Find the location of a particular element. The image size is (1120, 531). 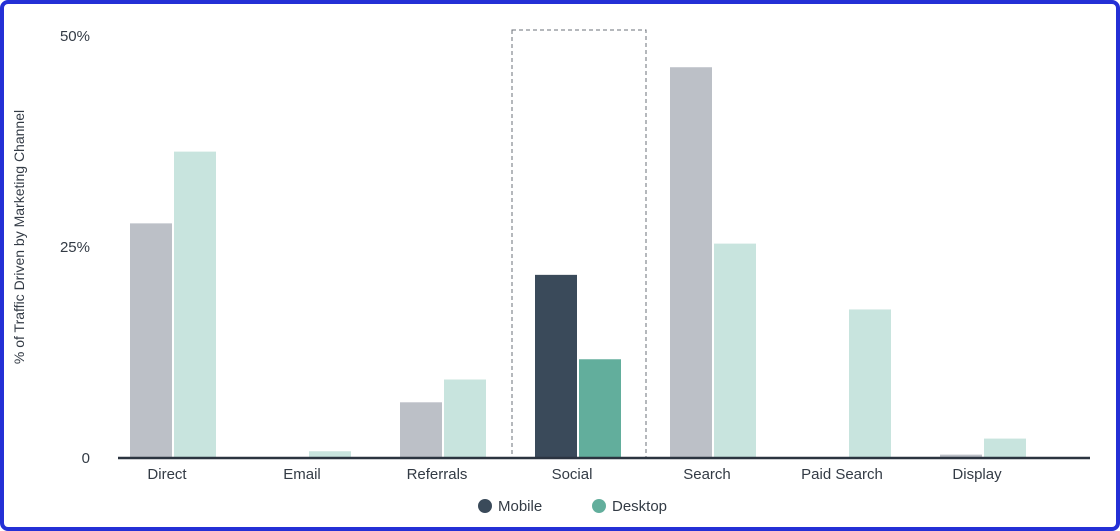

x-tick-label: Email is located at coordinates (302, 474).